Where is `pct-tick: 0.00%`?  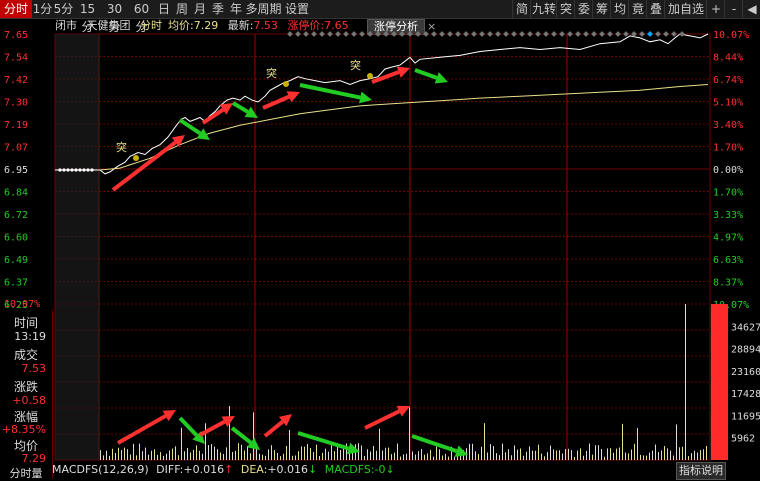
pct-tick: 0.00% is located at coordinates (728, 170).